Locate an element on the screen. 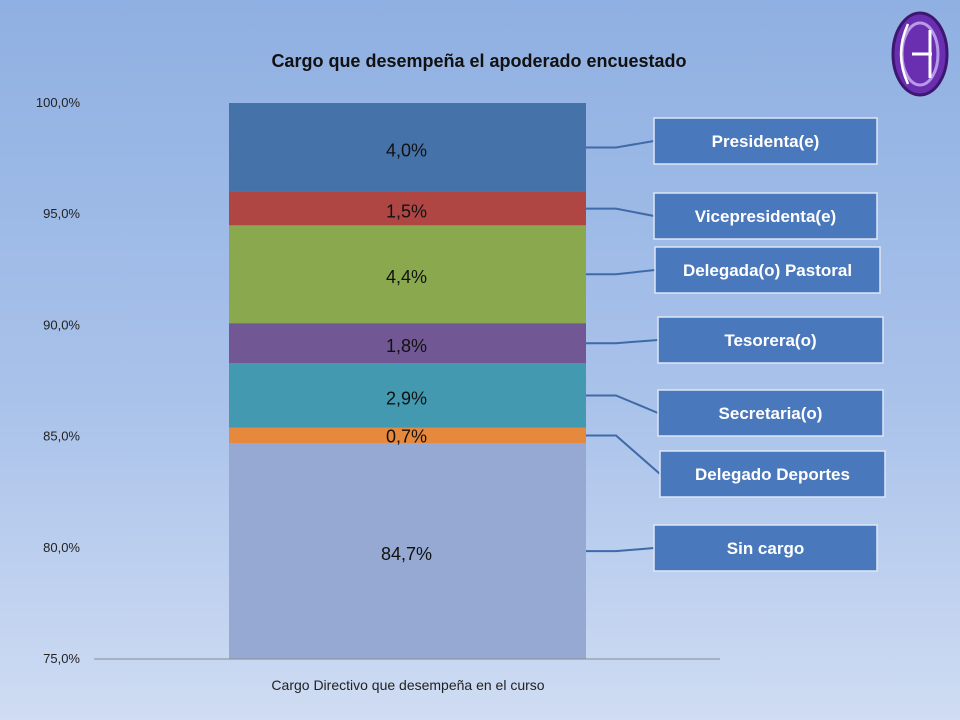 The image size is (960, 720). data-label-delegado-deportes: 0,7% is located at coordinates (406, 436).